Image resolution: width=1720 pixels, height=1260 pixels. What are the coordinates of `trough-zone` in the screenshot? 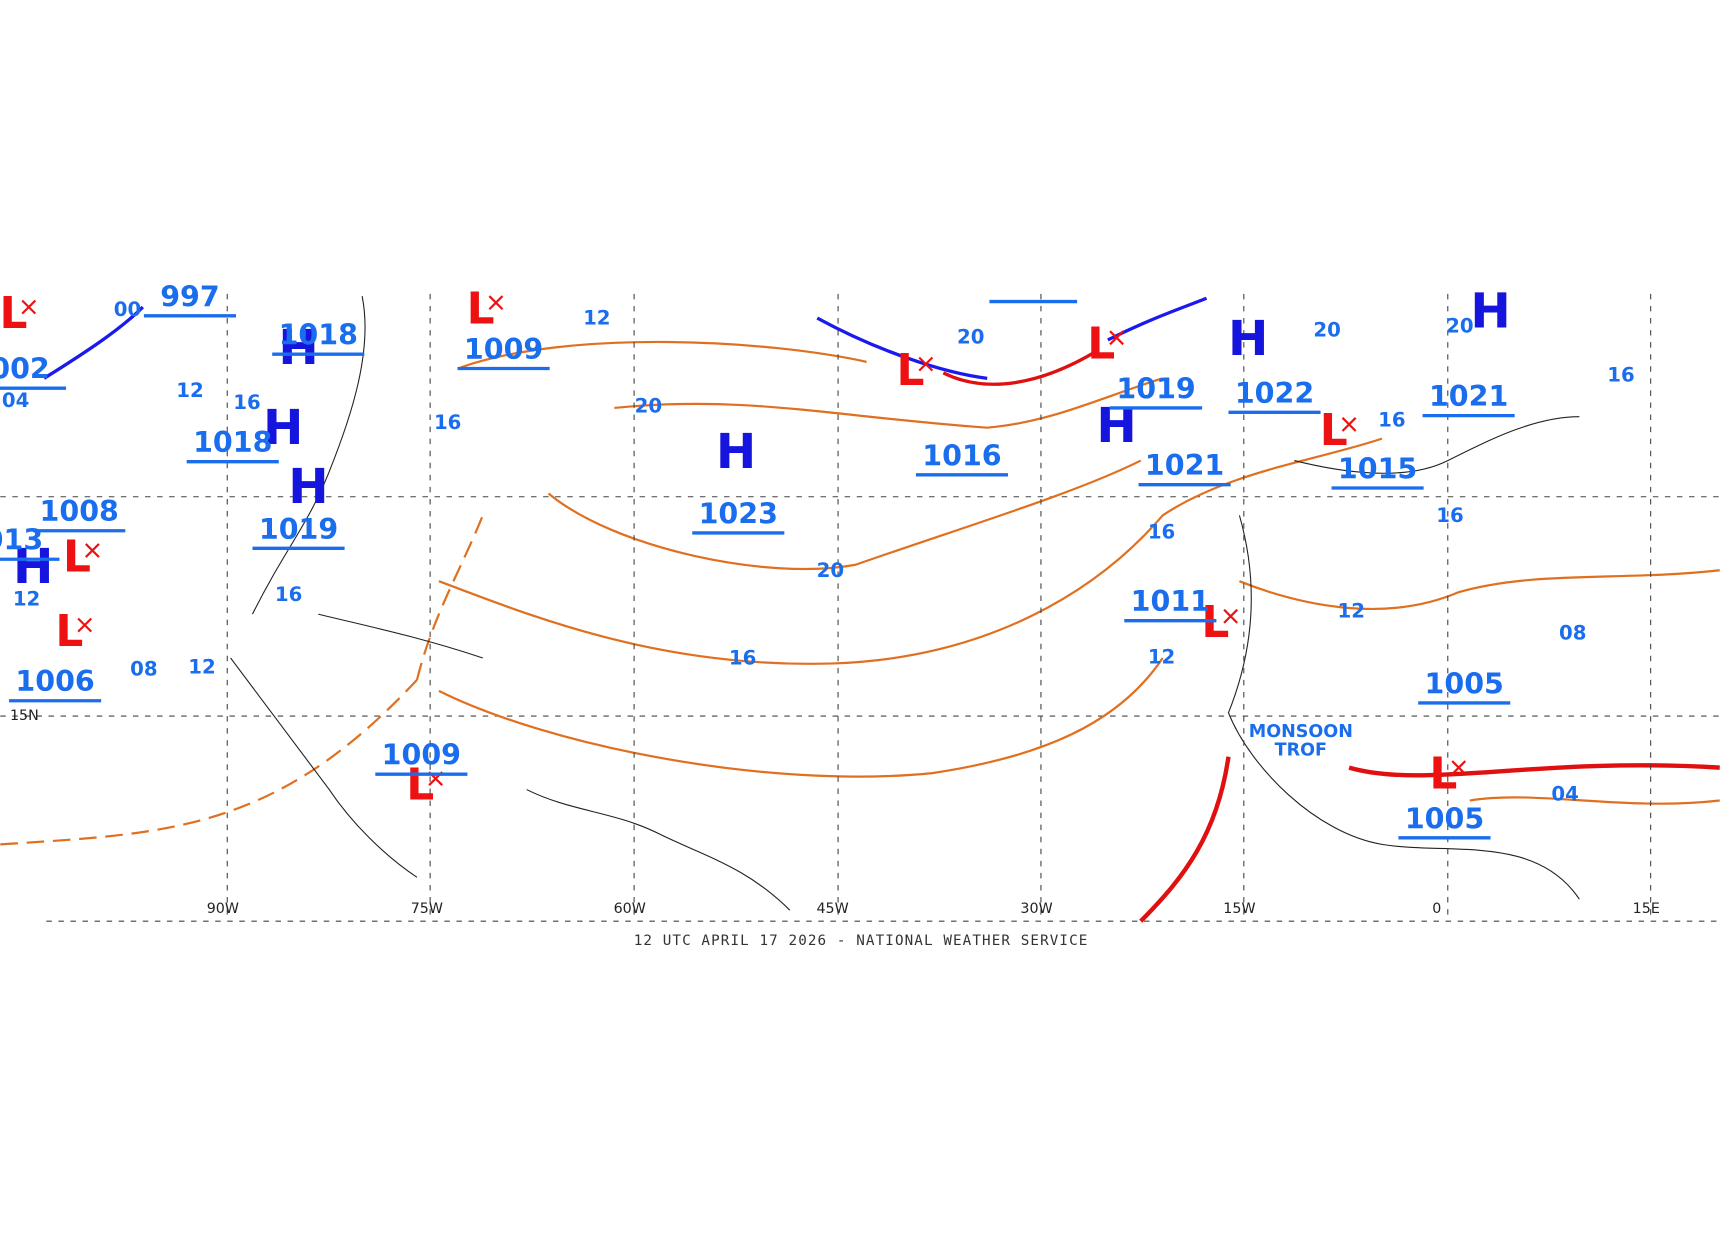 It's located at (1185, 839).